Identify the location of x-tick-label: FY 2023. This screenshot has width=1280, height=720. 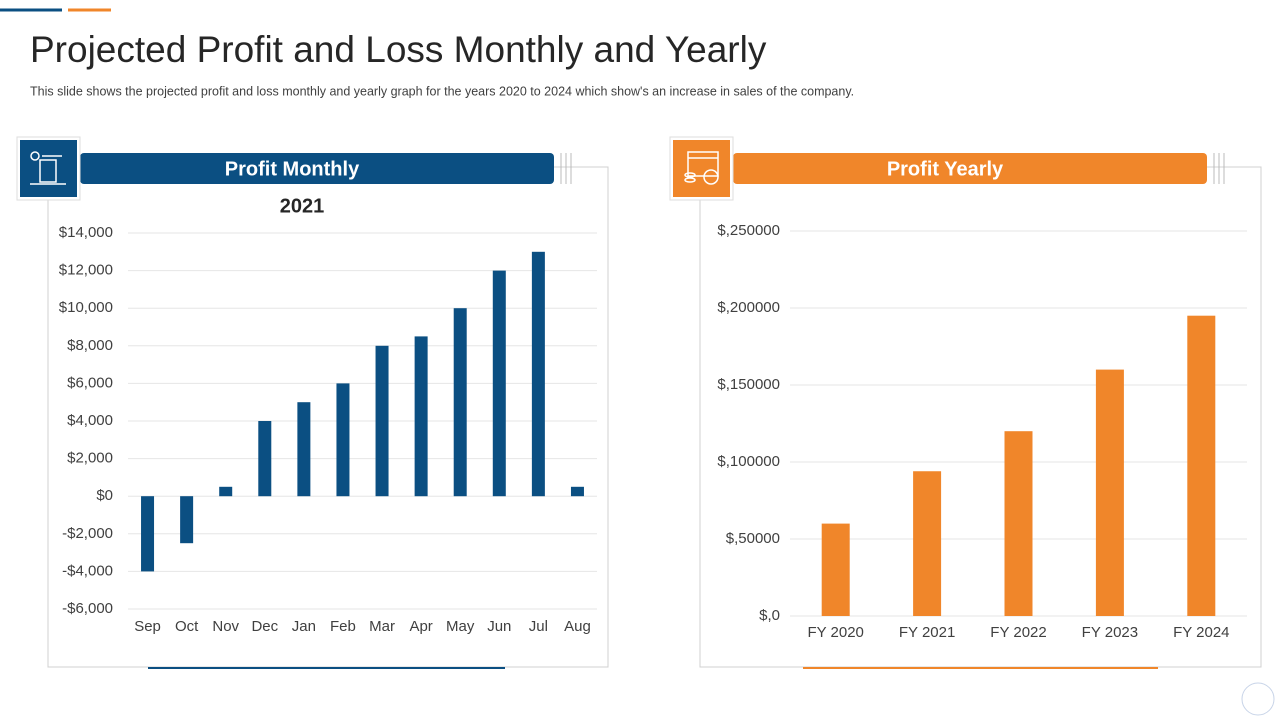
(1110, 632).